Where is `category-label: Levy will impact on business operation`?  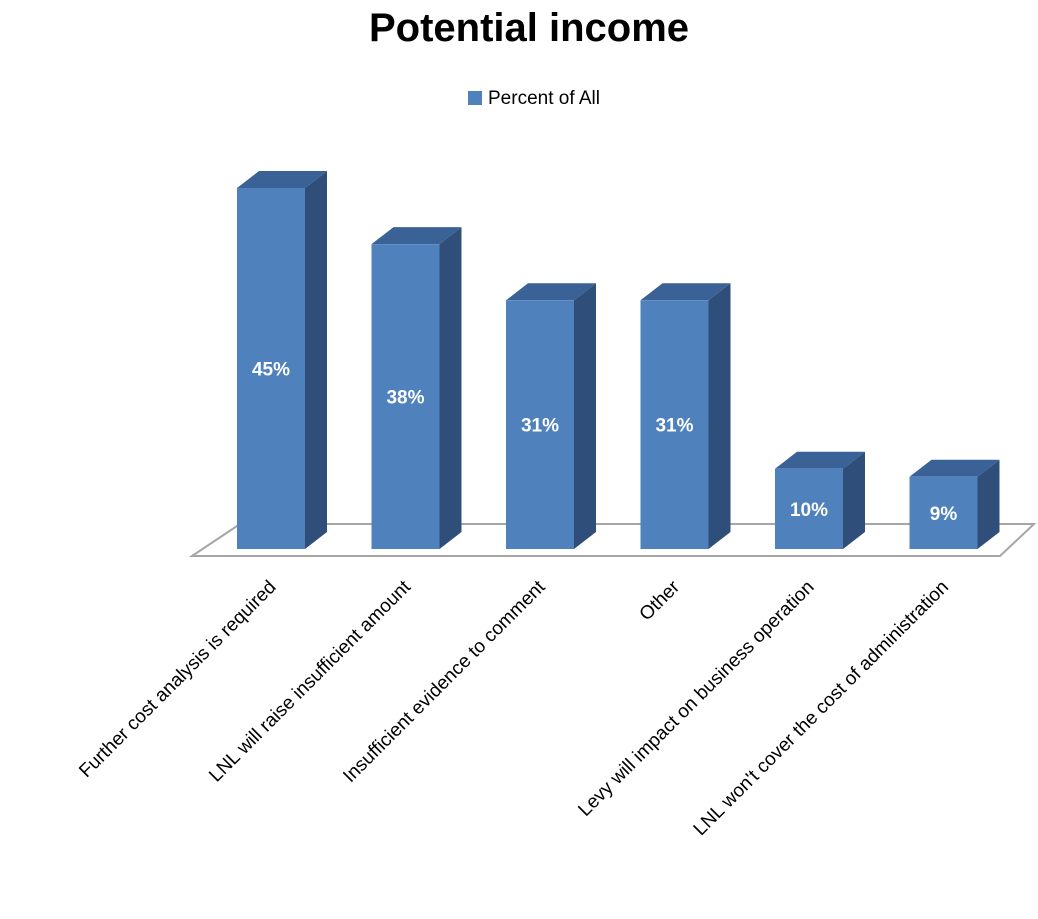
category-label: Levy will impact on business operation is located at coordinates (696, 699).